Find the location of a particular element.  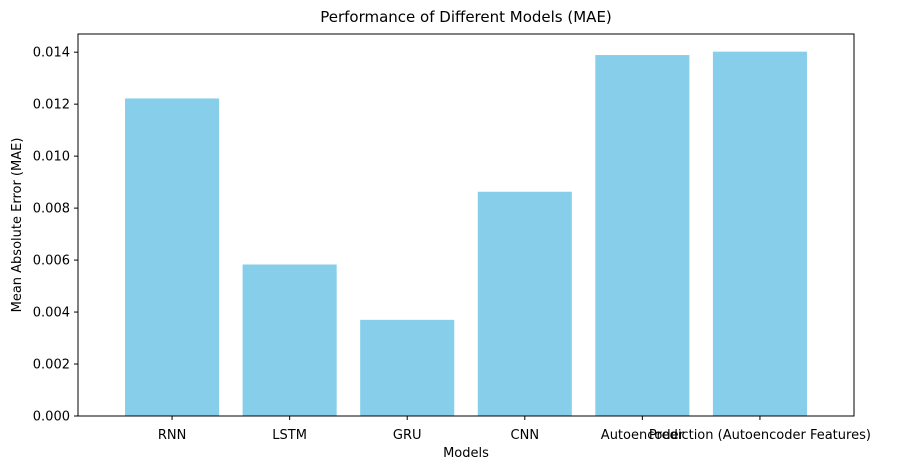

x-axis-label: Models is located at coordinates (466, 453).